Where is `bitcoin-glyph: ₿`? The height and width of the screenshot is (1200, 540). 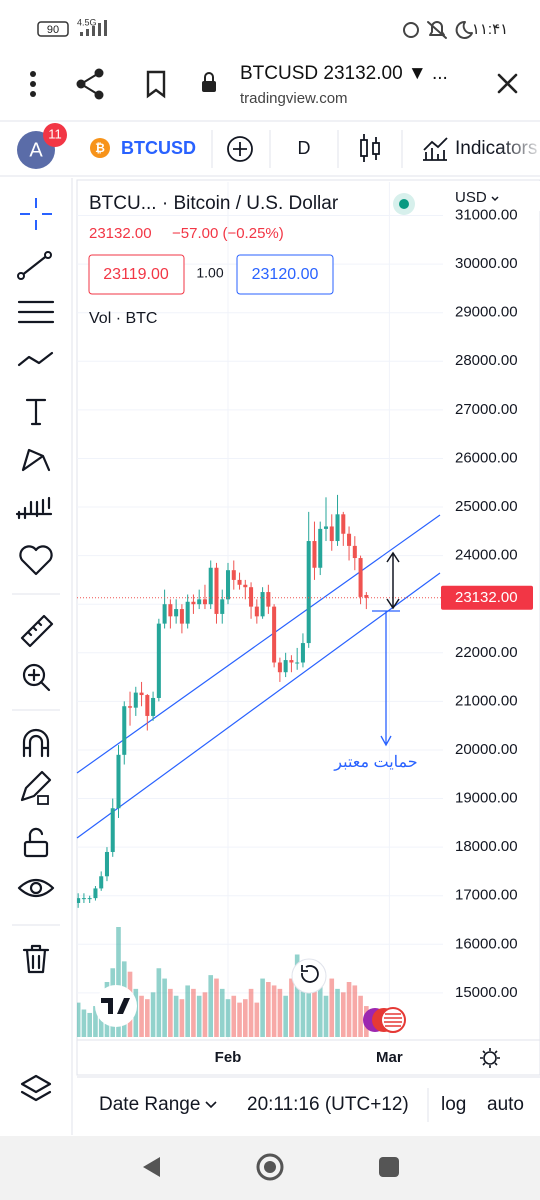 bitcoin-glyph: ₿ is located at coordinates (100, 148).